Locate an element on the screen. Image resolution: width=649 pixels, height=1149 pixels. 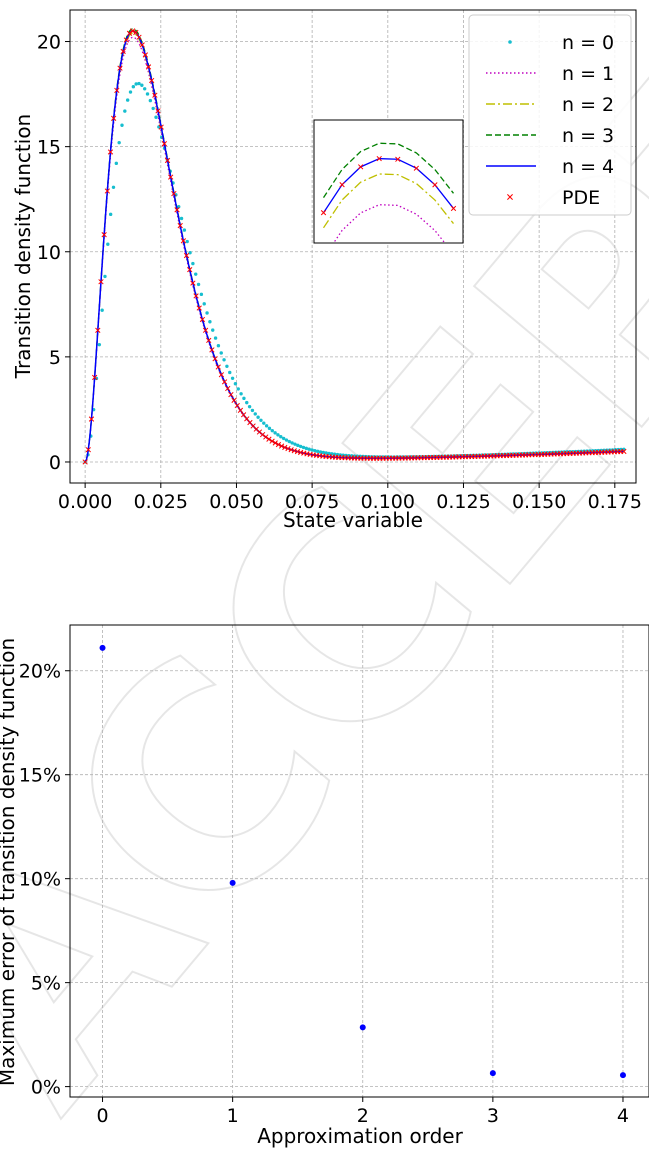
density-chart-x-ticks: 0.000 0.025 0.050 0.075 0.100 0.125 0.150 0.175 is located at coordinates (350, 498).